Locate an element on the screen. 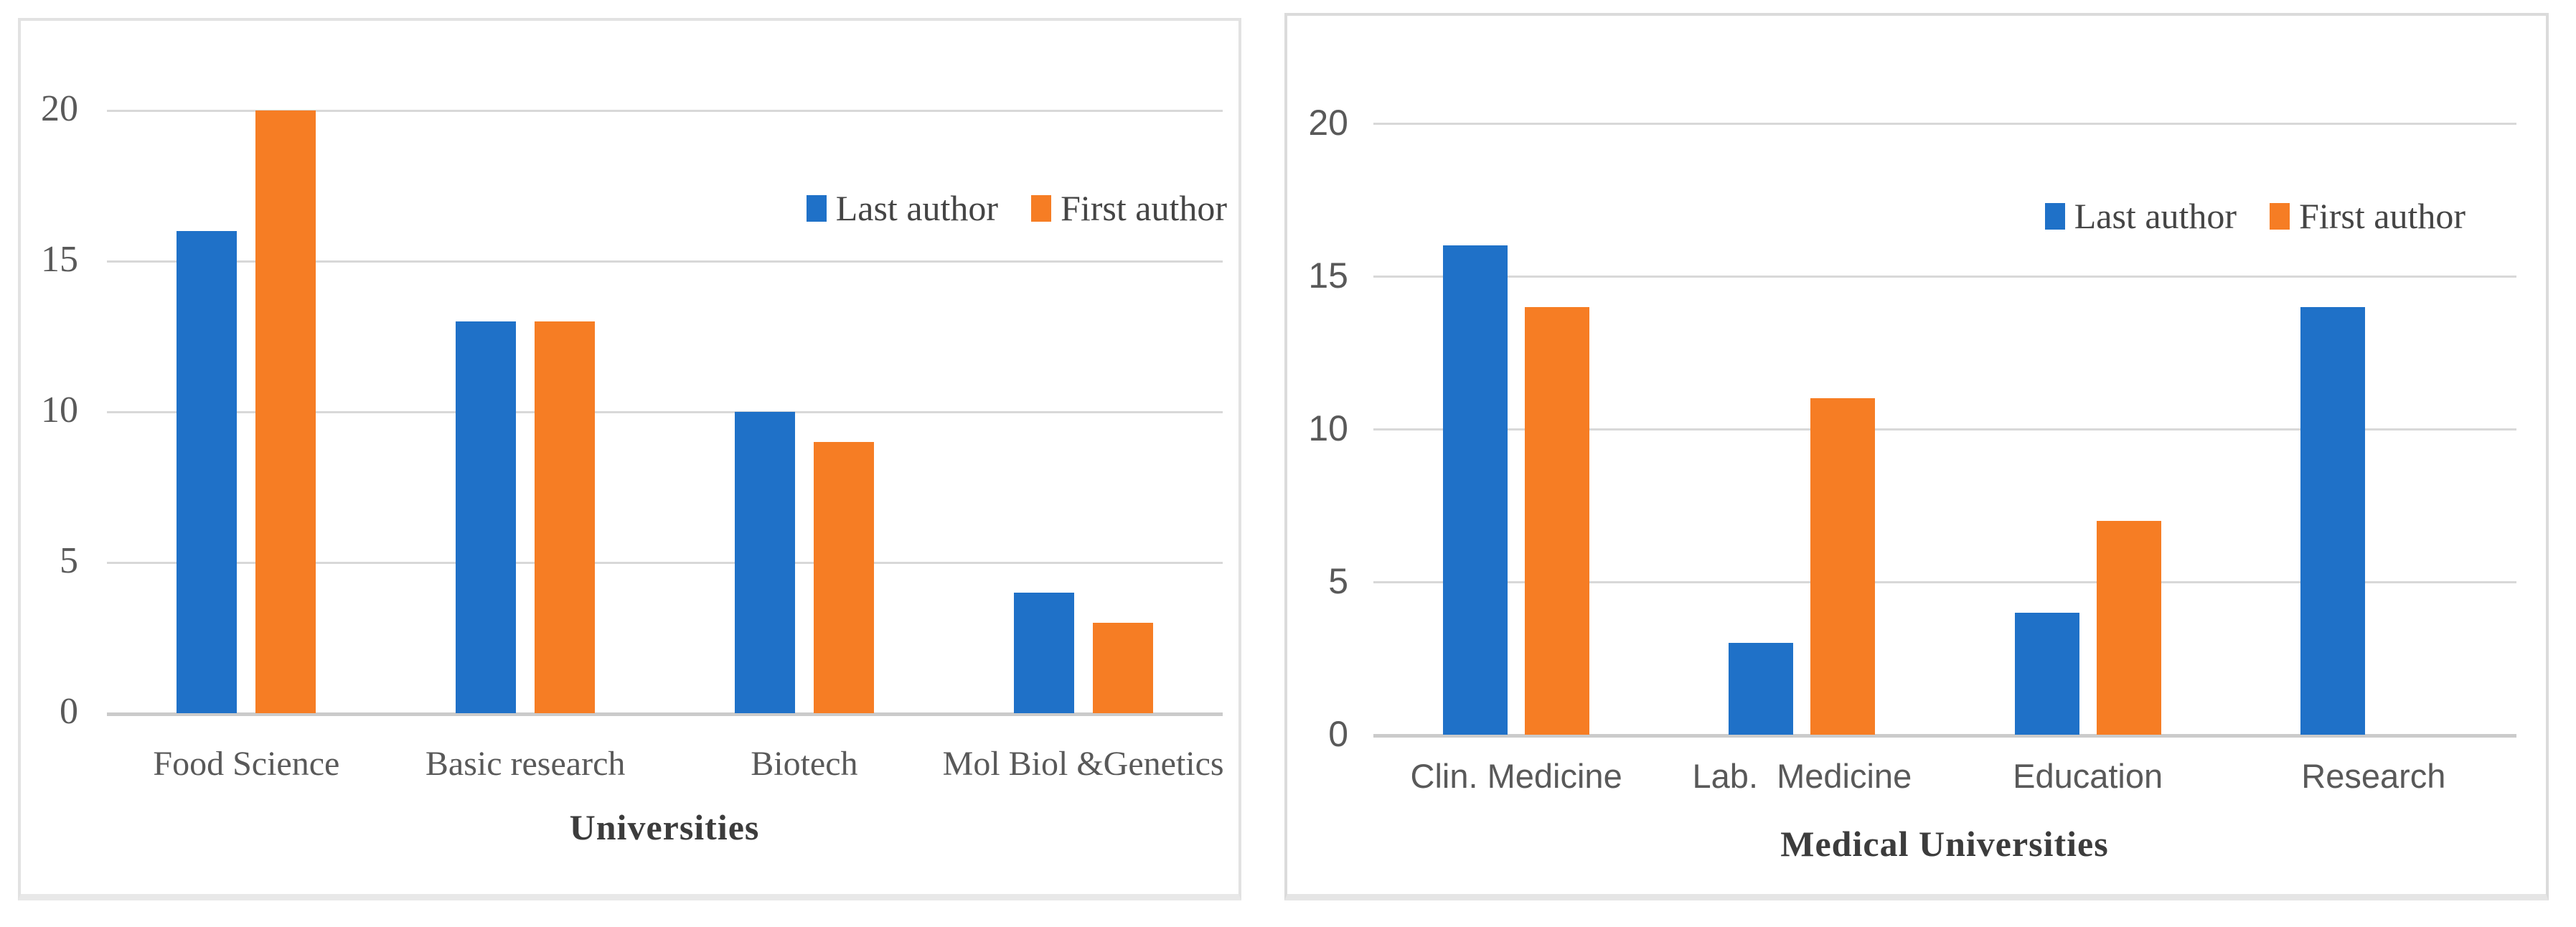  category-label: Education is located at coordinates (2088, 776).